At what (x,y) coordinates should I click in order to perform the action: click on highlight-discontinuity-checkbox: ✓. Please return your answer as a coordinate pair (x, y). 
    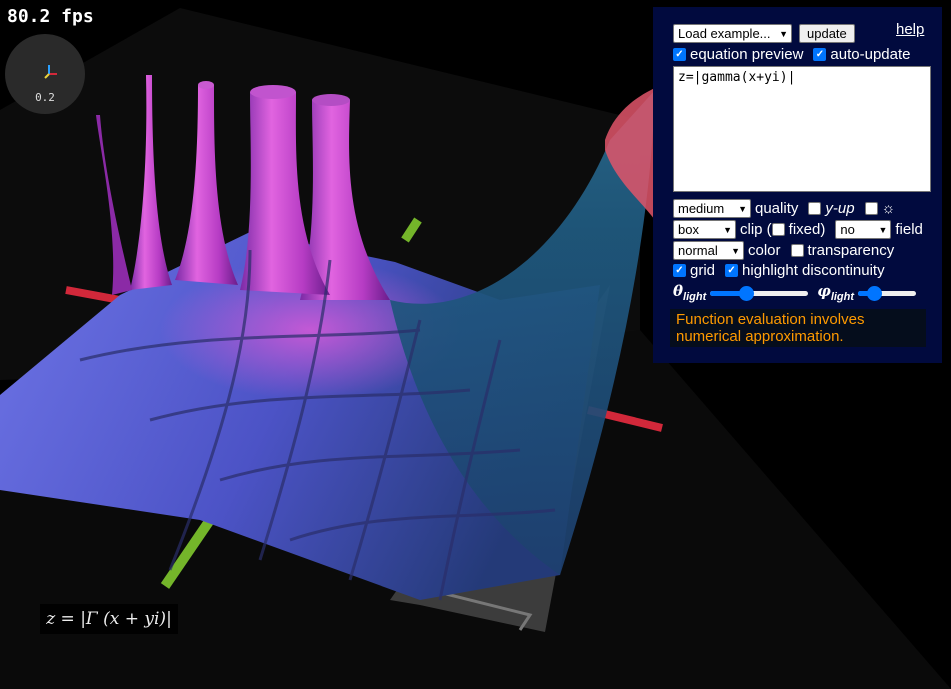
    Looking at the image, I should click on (732, 270).